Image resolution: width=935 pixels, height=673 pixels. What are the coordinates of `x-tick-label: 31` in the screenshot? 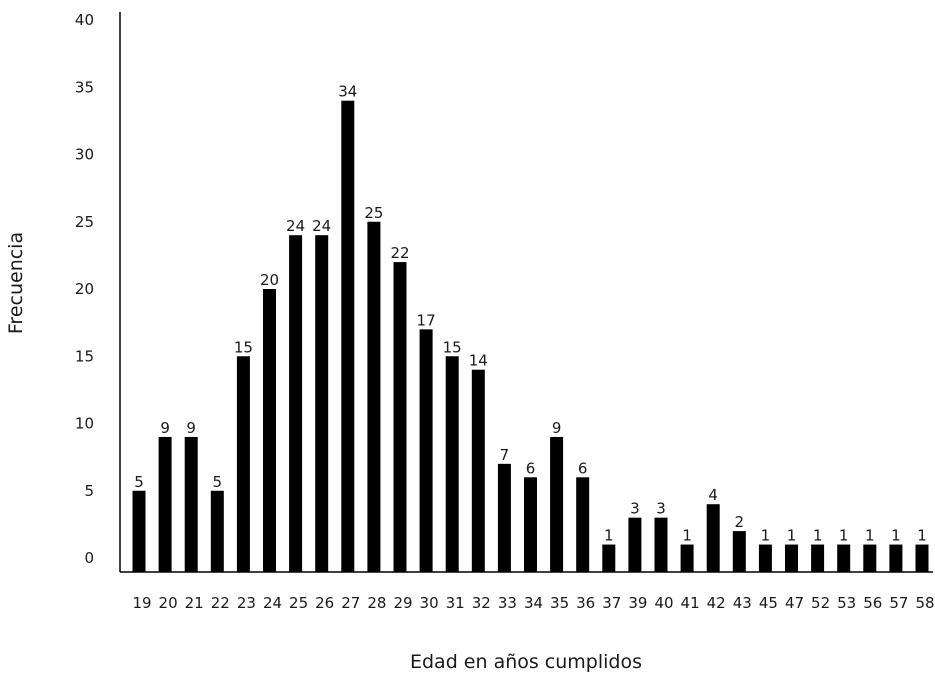 It's located at (455, 603).